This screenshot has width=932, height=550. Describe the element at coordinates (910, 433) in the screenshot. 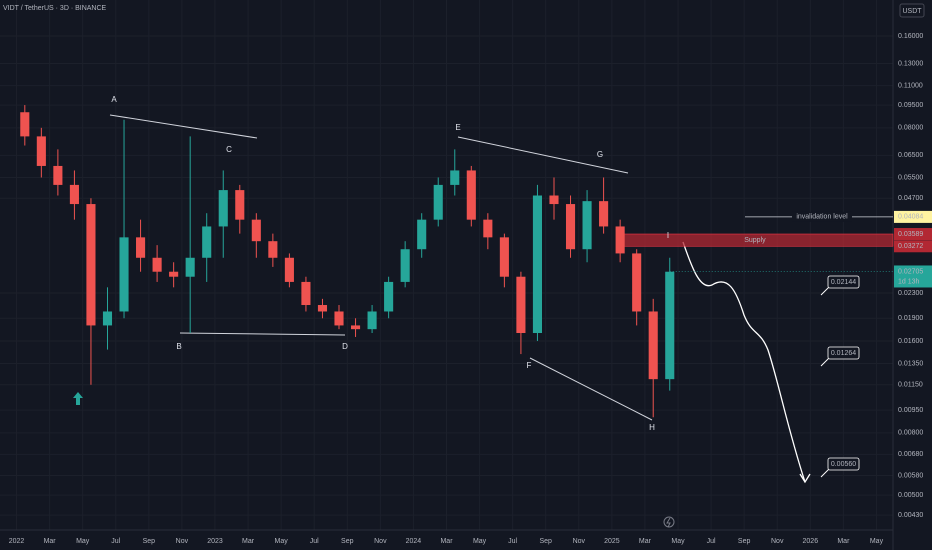

I see `y-tick-label: 0.00800` at that location.